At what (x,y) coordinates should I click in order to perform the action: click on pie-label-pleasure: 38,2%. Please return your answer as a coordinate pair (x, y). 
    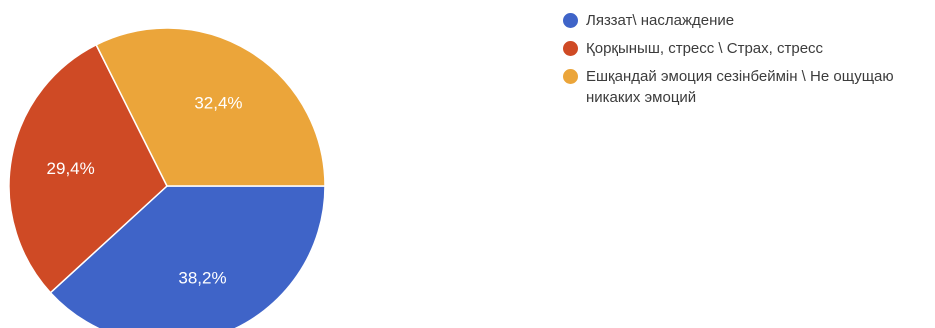
    Looking at the image, I should click on (202, 277).